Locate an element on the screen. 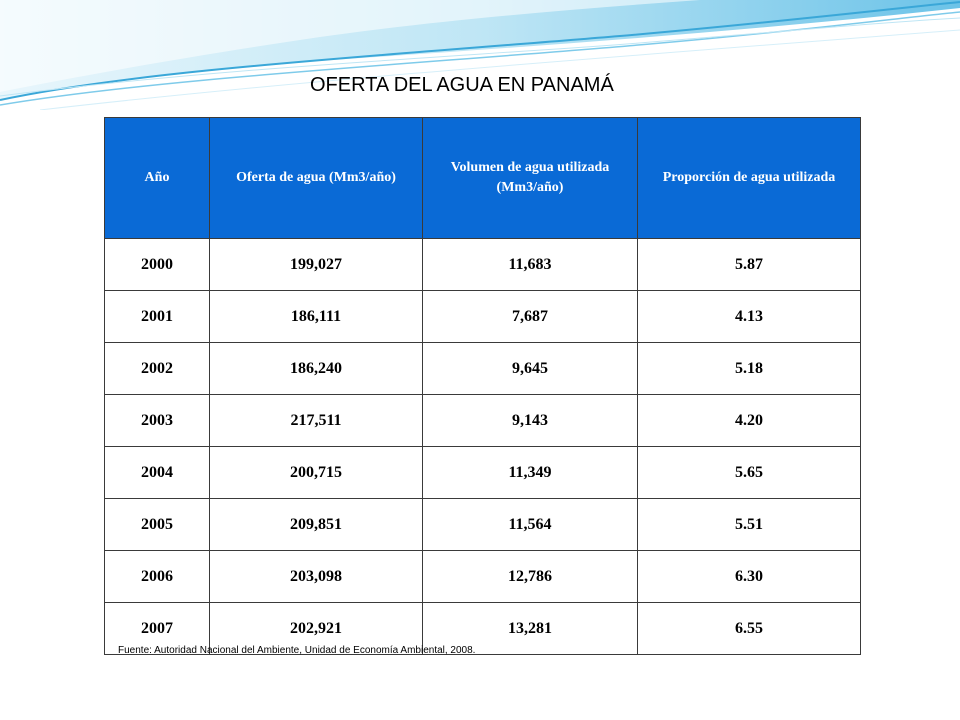 The image size is (960, 720). column-header-year: Año is located at coordinates (157, 178).